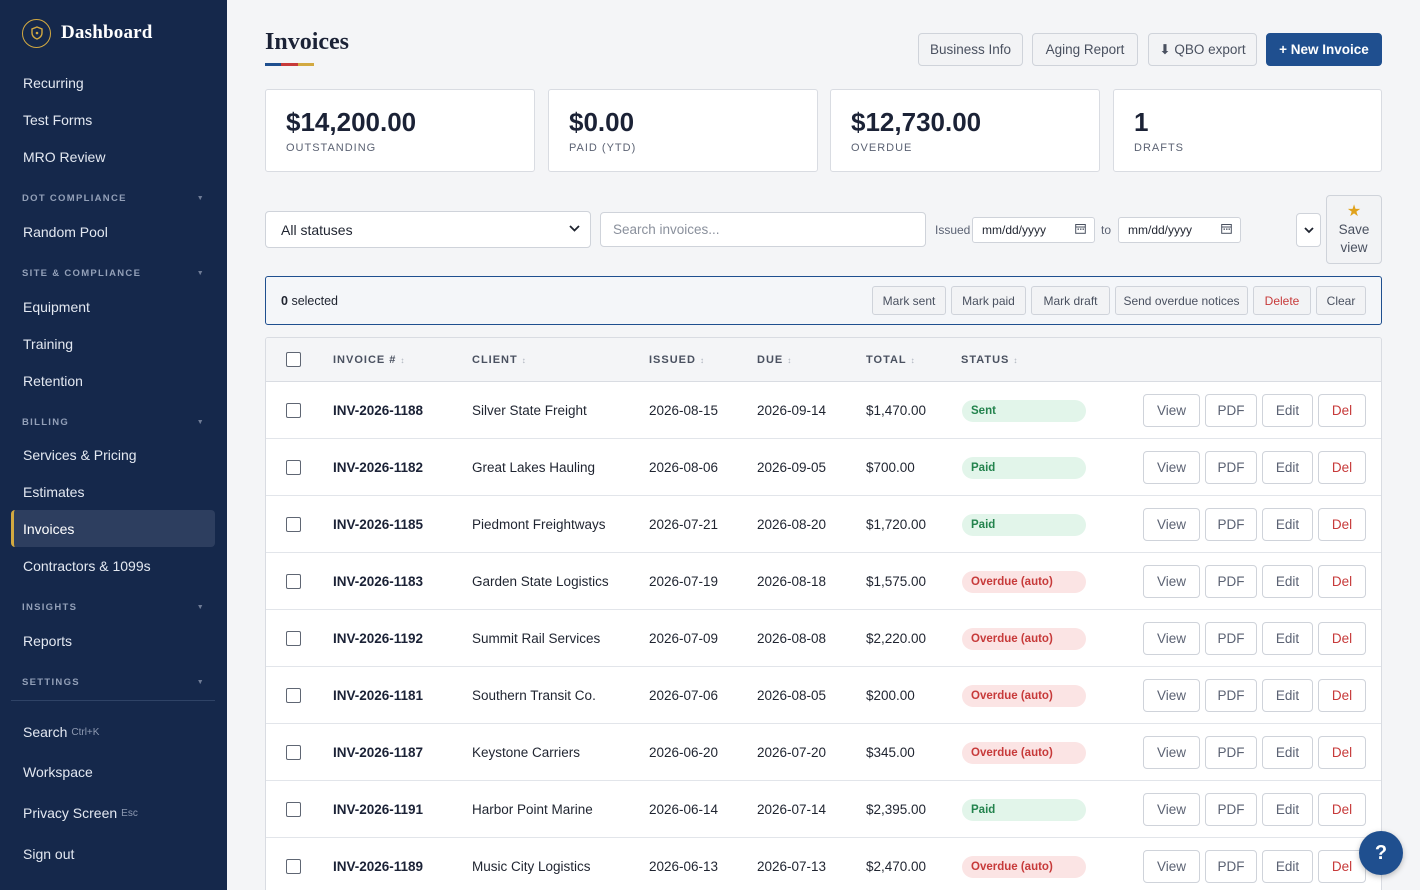 The width and height of the screenshot is (1420, 890). I want to click on invoice-number: INV-2026-1187, so click(378, 752).